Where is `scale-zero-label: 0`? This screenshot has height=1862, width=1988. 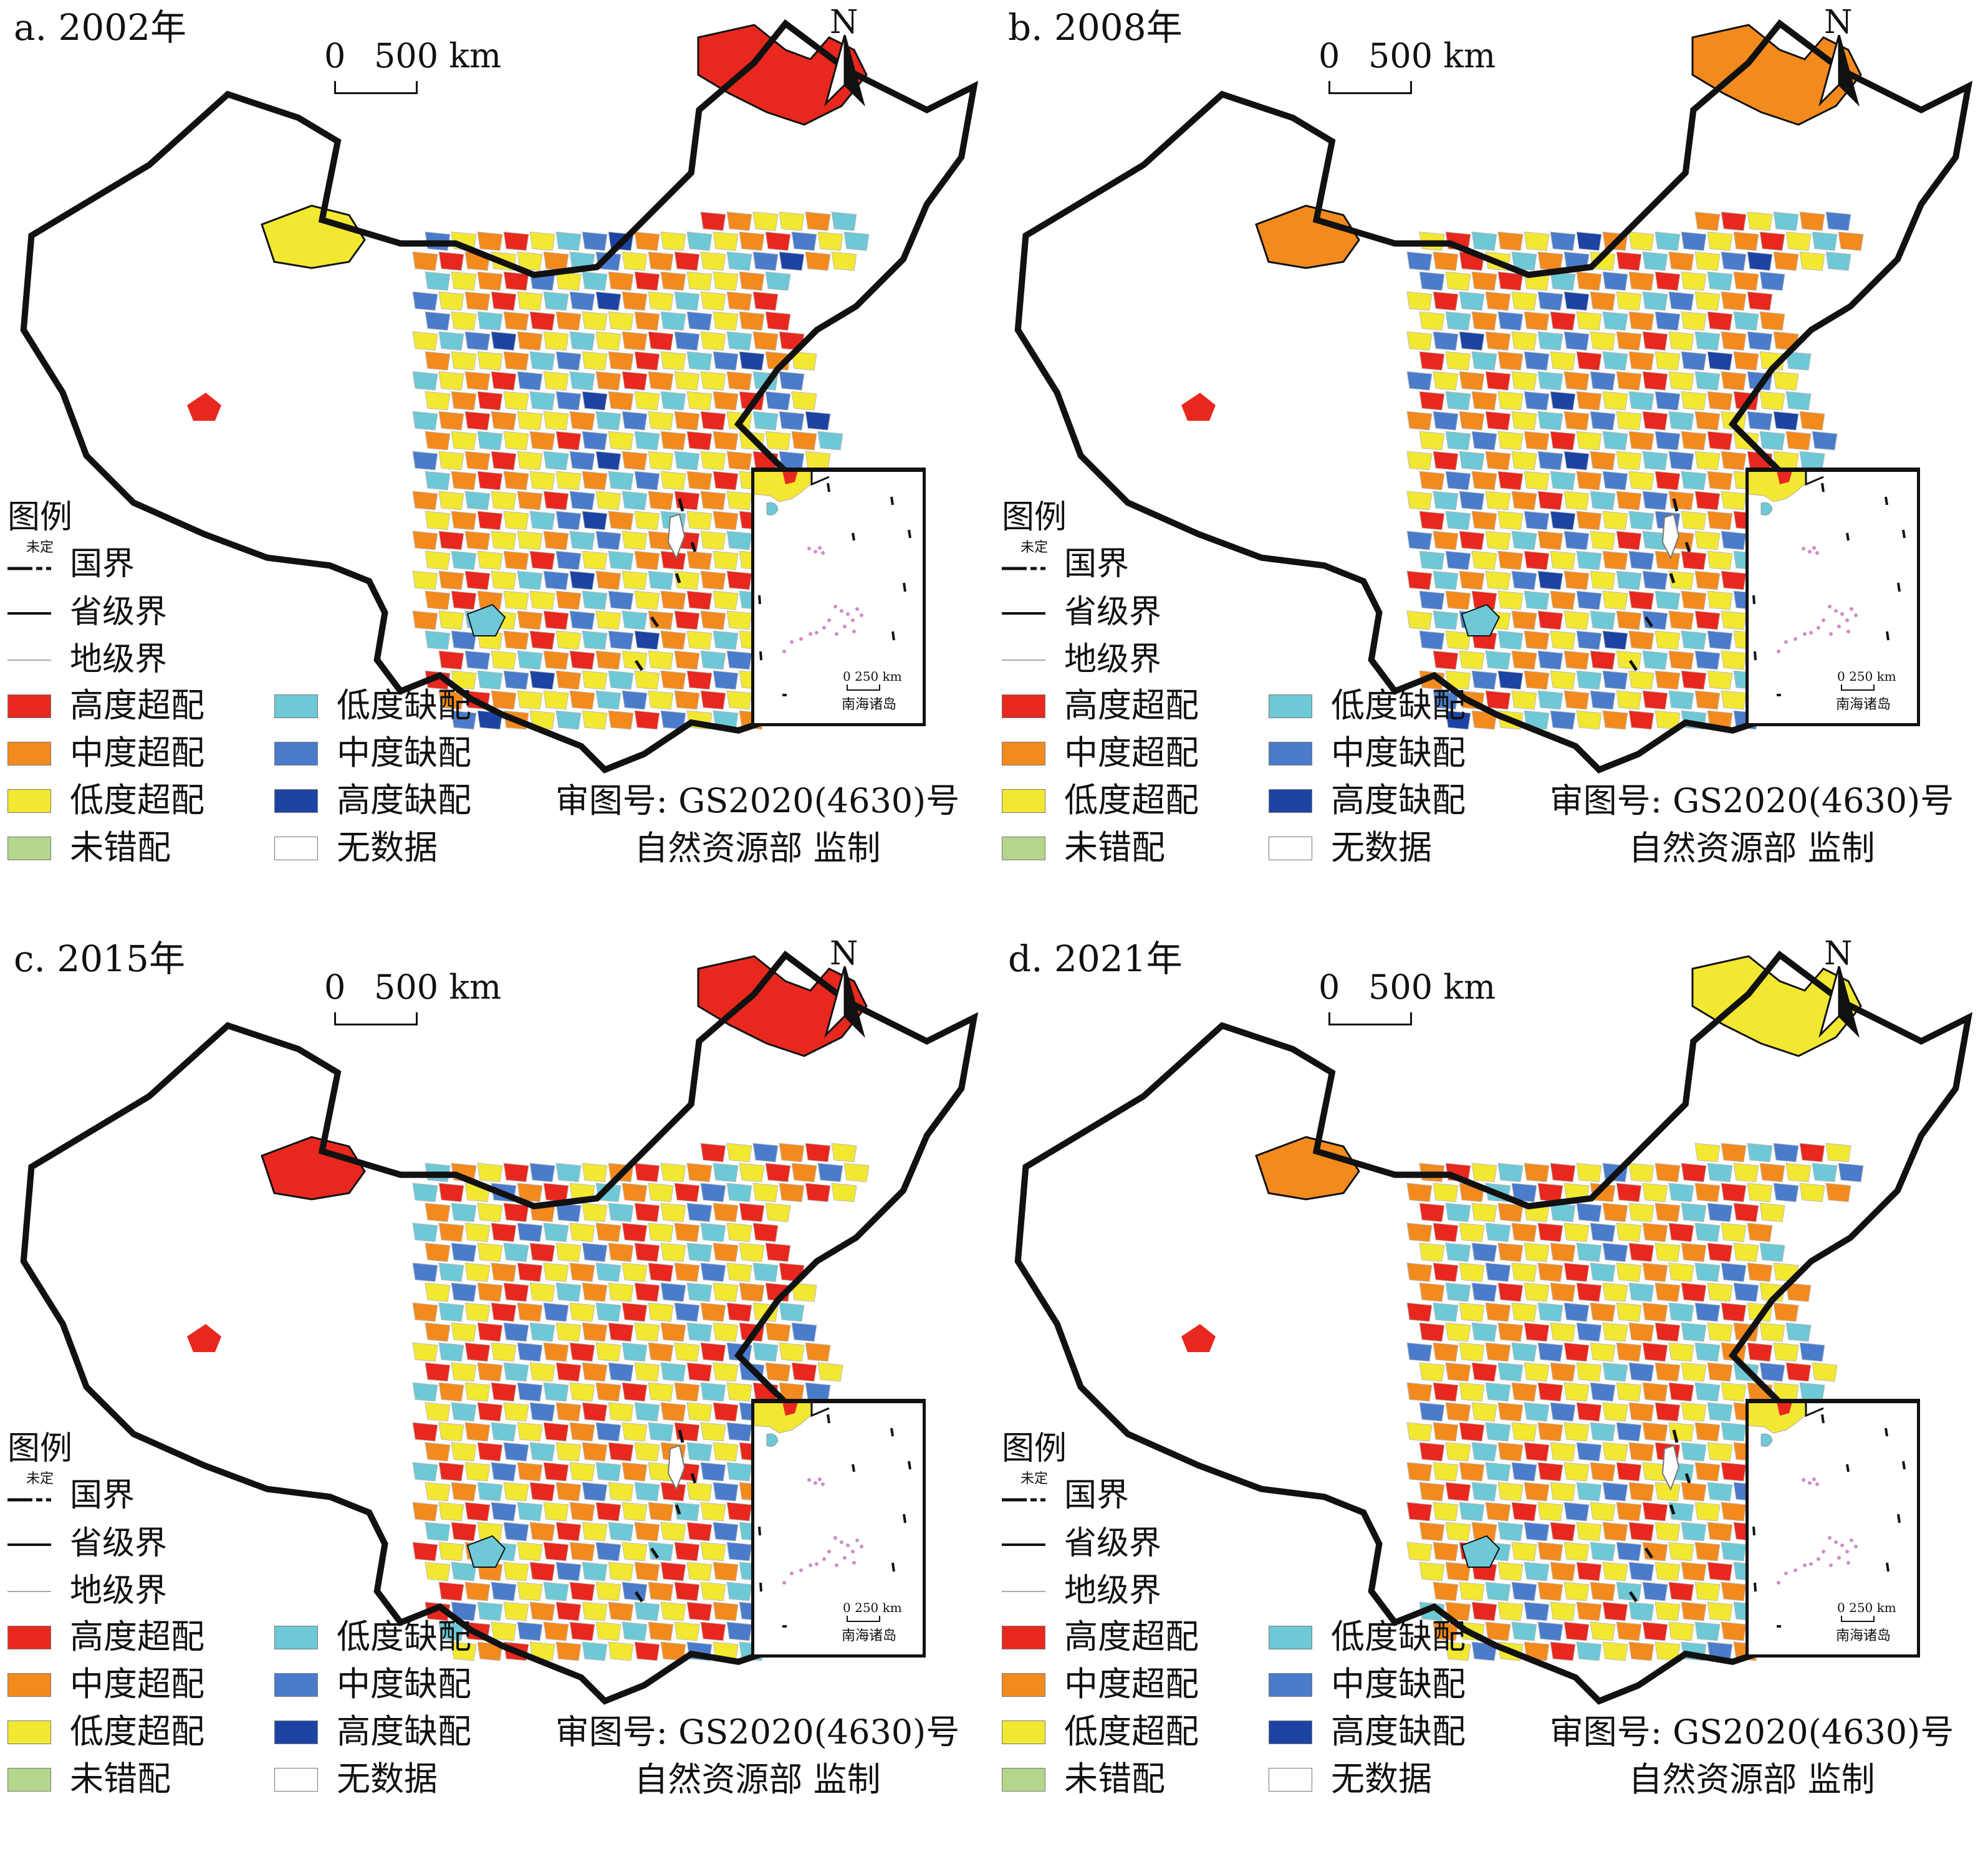 scale-zero-label: 0 is located at coordinates (1329, 987).